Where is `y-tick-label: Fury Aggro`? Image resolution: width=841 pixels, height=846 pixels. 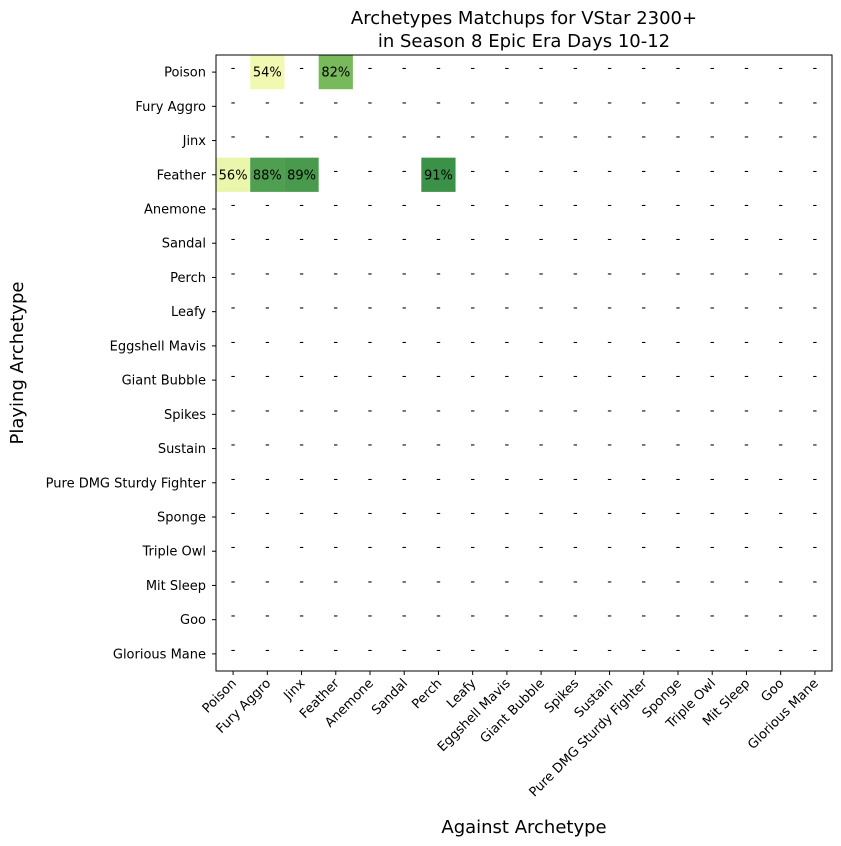
y-tick-label: Fury Aggro is located at coordinates (170, 107).